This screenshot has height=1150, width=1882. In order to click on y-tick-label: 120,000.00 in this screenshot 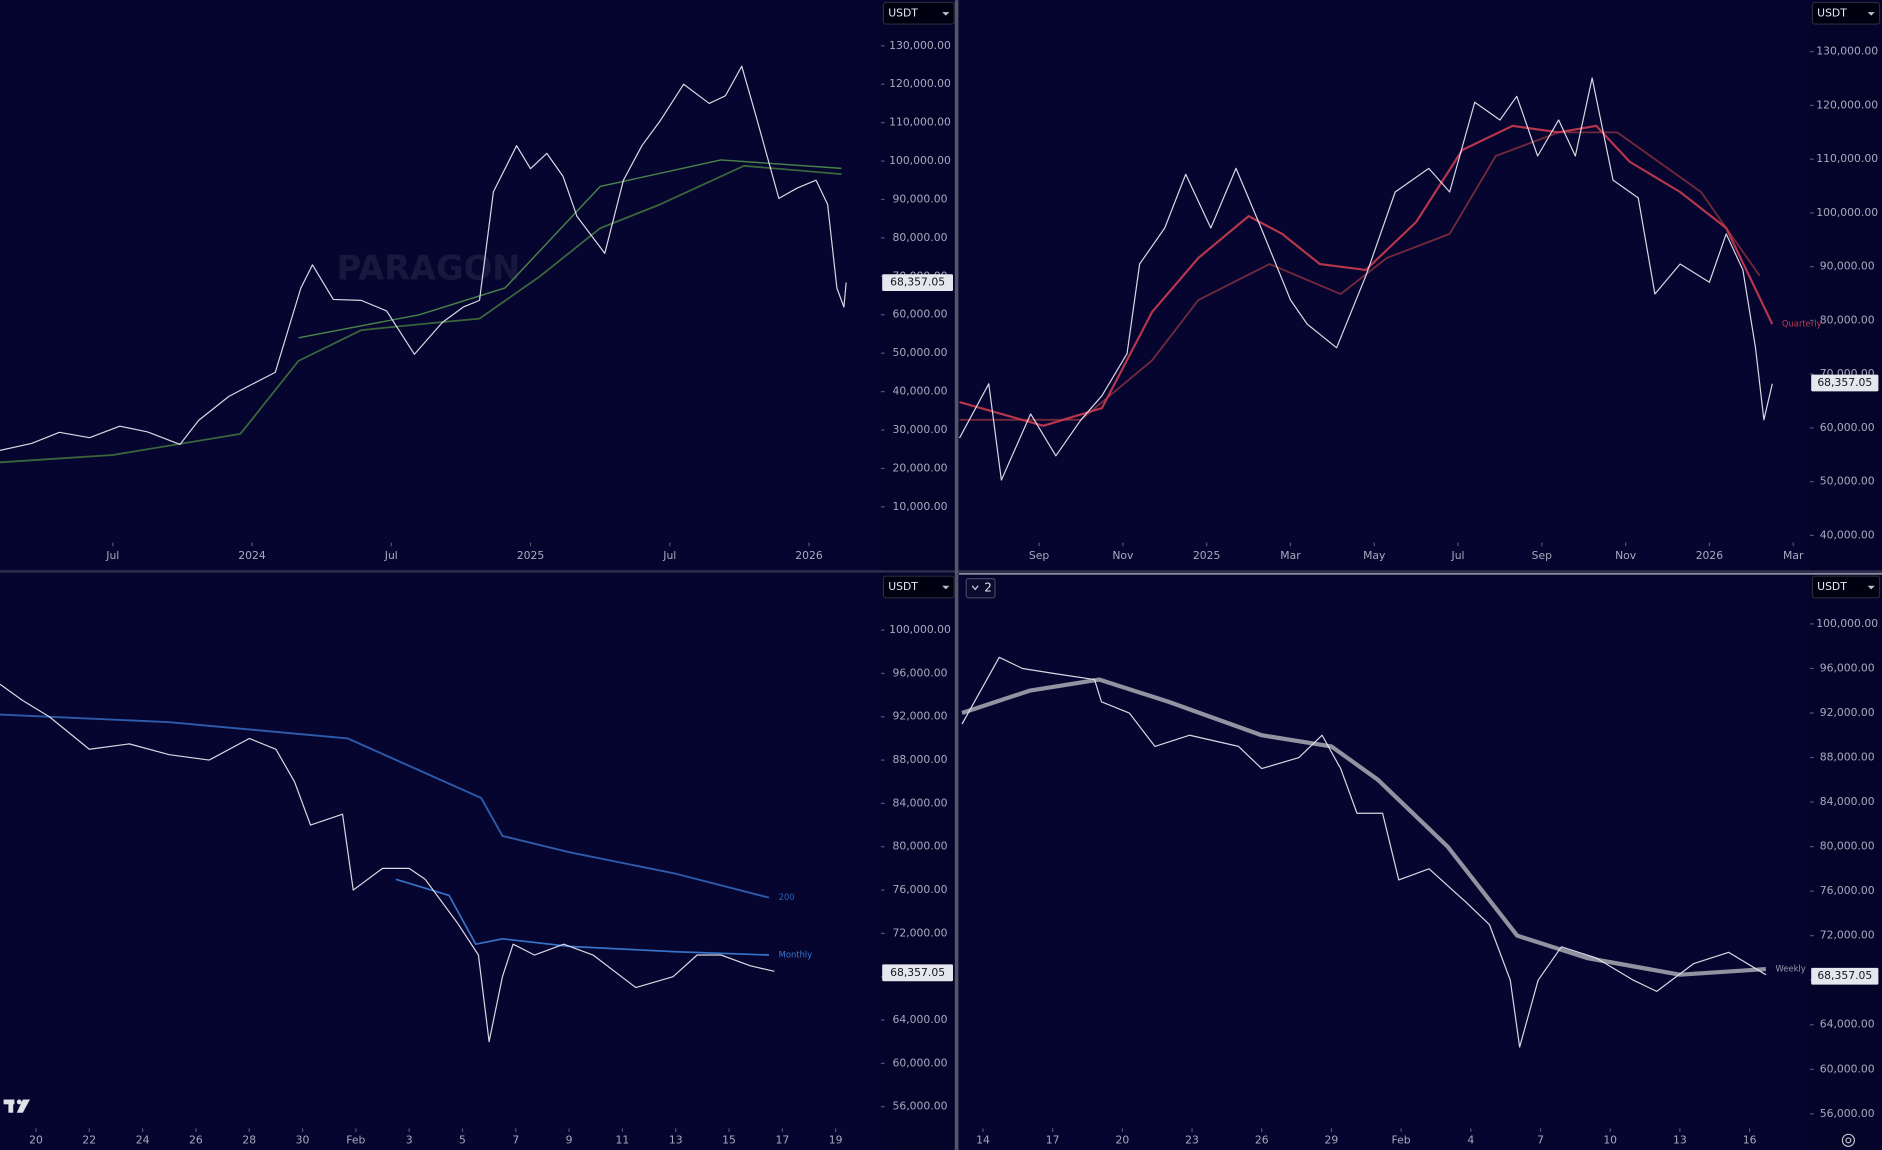, I will do `click(920, 83)`.